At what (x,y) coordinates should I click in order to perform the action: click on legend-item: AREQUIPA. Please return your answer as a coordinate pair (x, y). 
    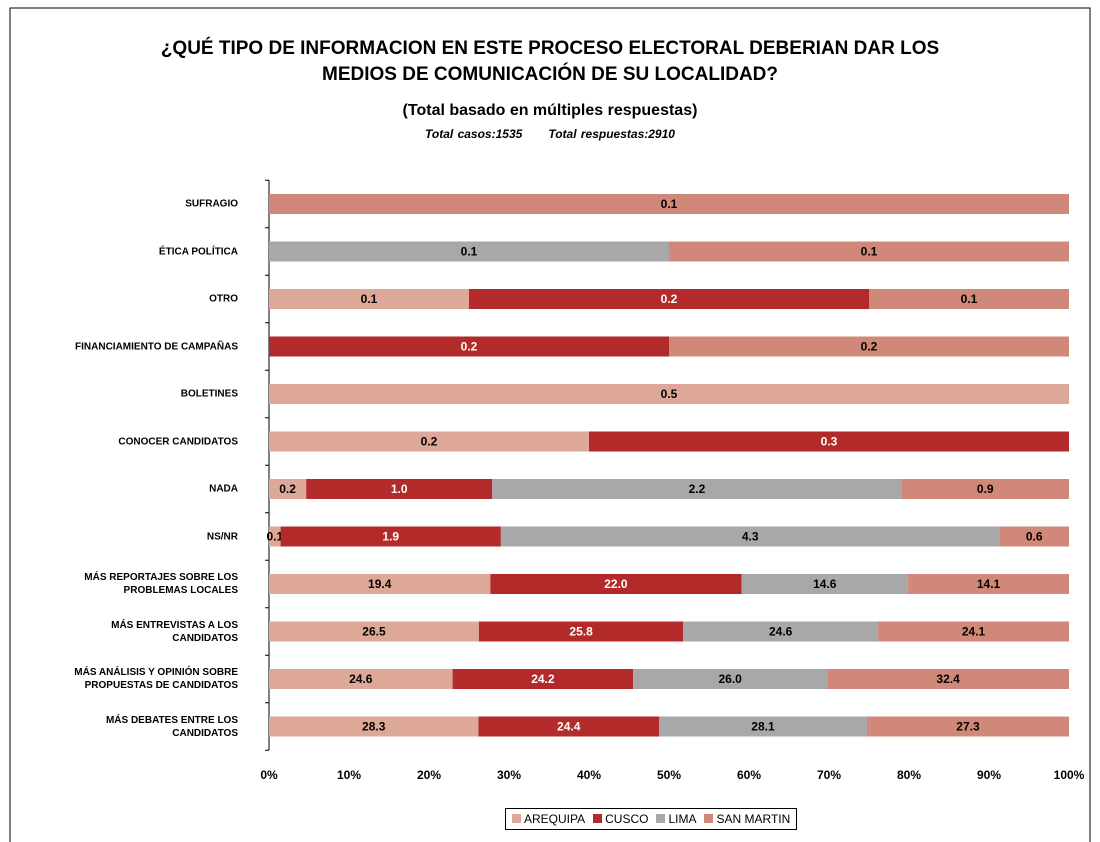
    Looking at the image, I should click on (548, 819).